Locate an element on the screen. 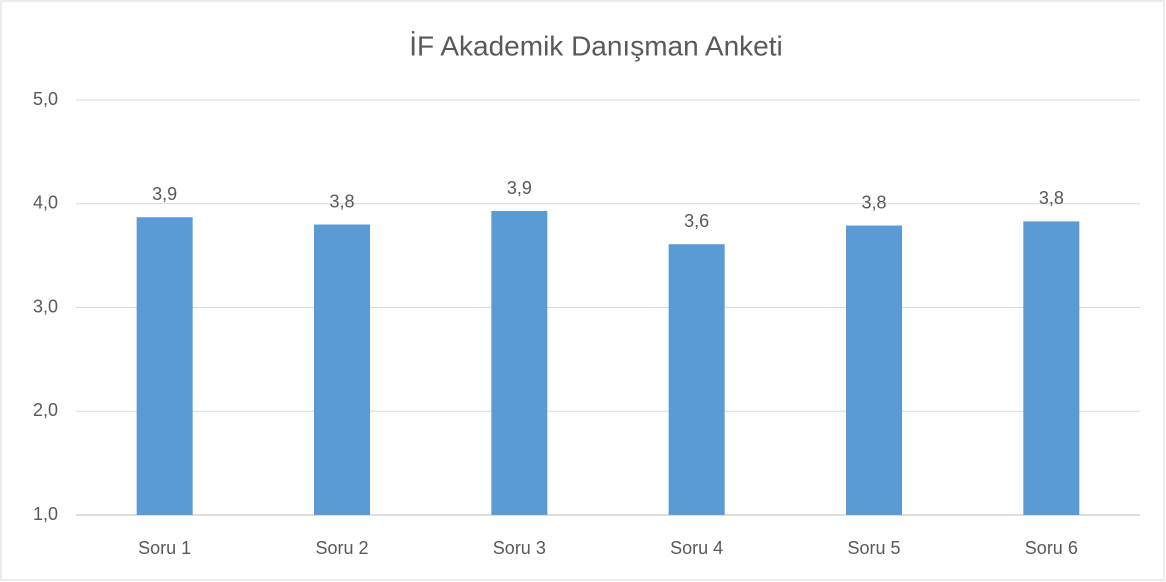 The height and width of the screenshot is (582, 1166). data-label: 3,6 is located at coordinates (696, 221).